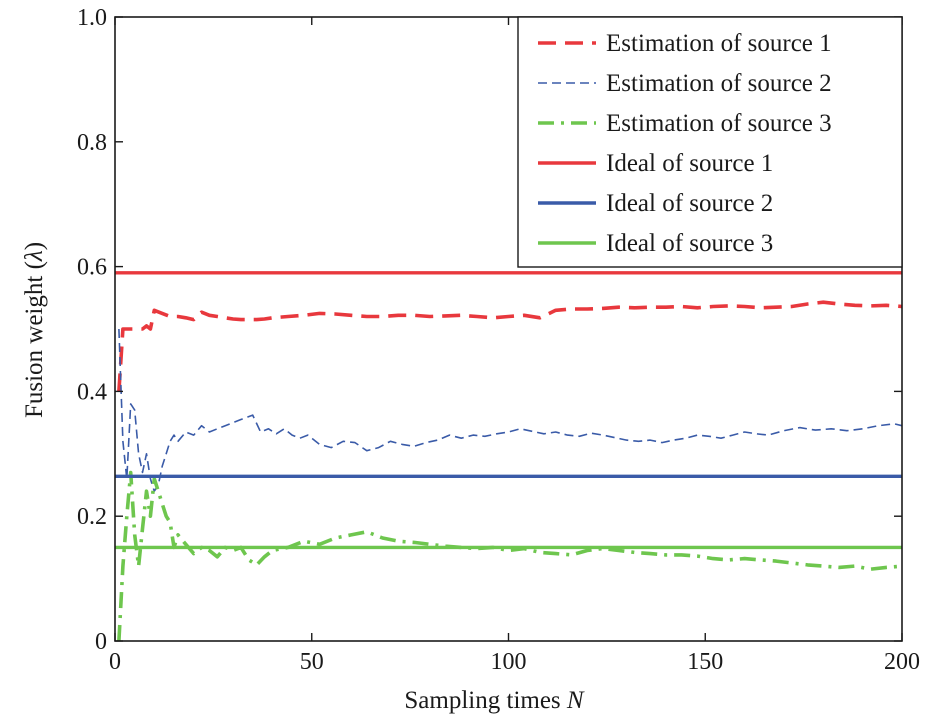  I want to click on x-axis-title: Sampling times N, so click(494, 700).